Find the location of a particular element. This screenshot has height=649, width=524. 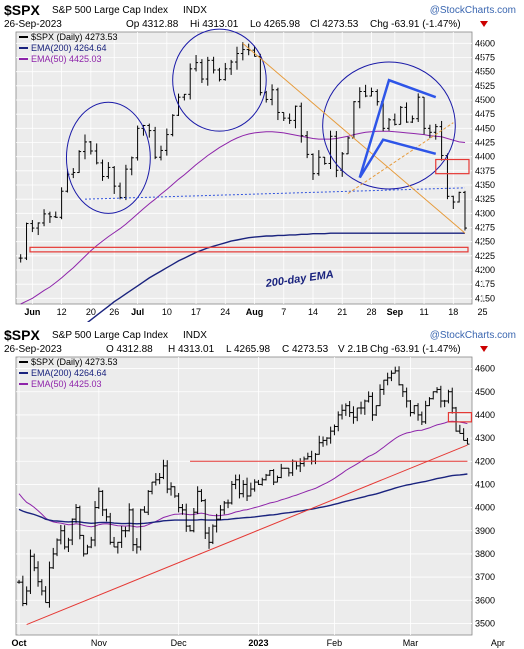

ohlc-close: Cl 4273.53 is located at coordinates (334, 24).